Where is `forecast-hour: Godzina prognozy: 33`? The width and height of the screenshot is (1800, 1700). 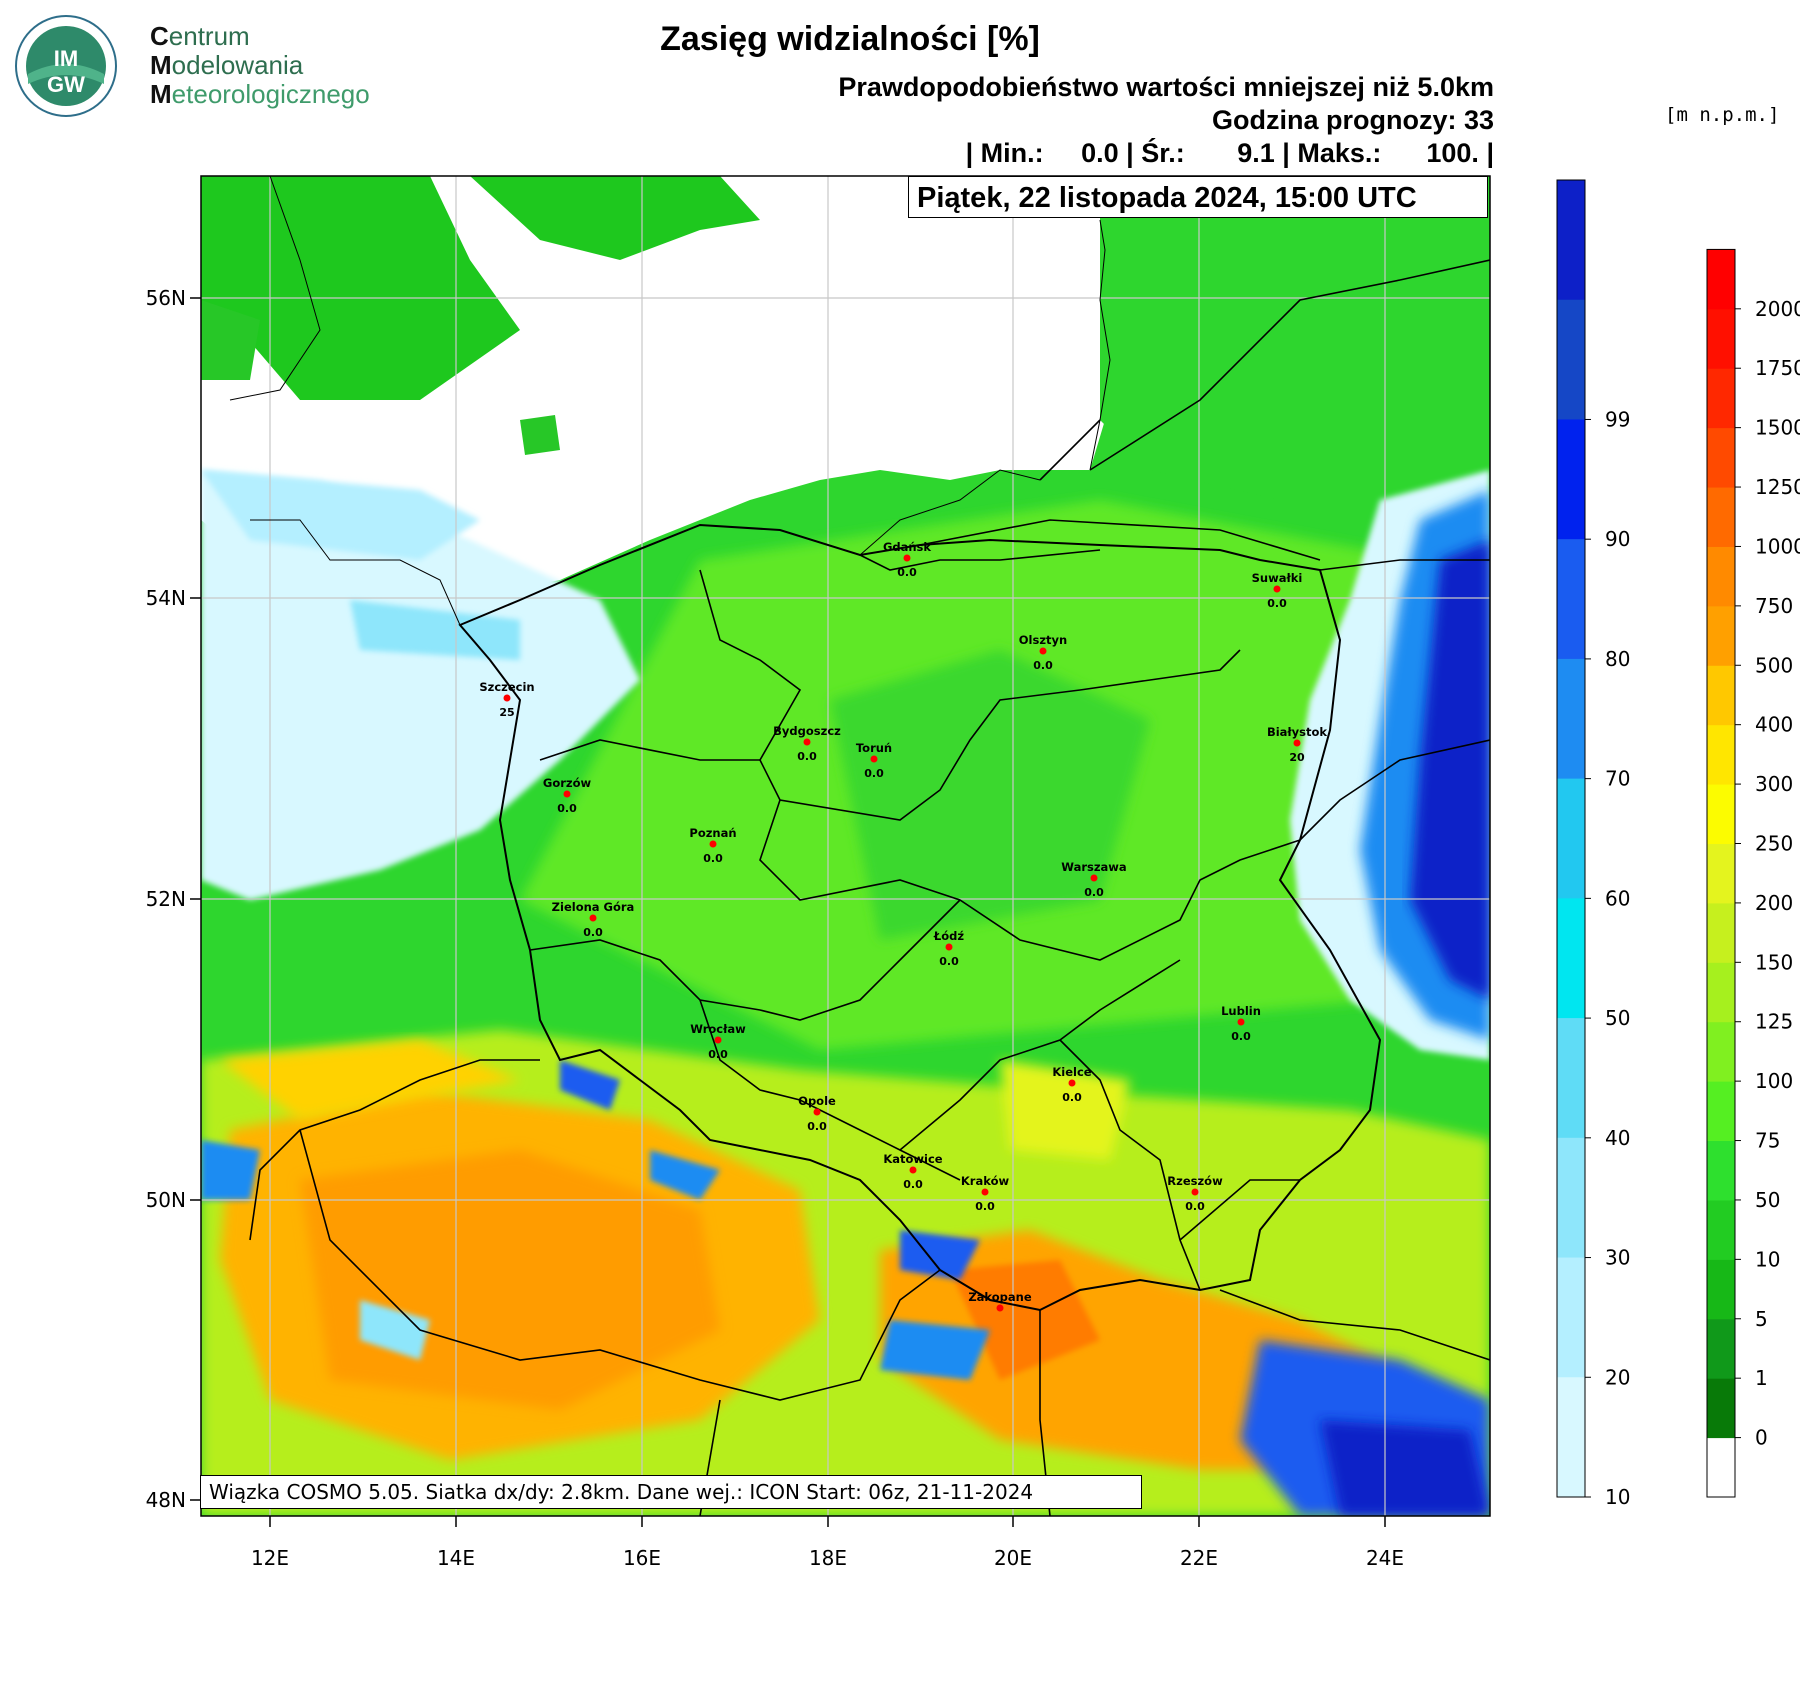
forecast-hour: Godzina prognozy: 33 is located at coordinates (1352, 120).